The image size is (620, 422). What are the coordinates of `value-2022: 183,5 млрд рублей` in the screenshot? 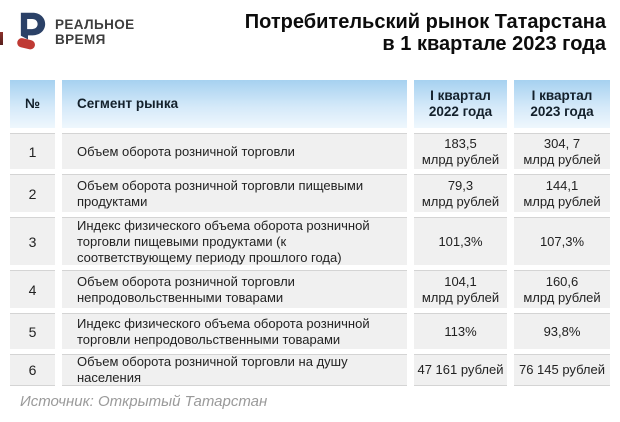 It's located at (460, 151).